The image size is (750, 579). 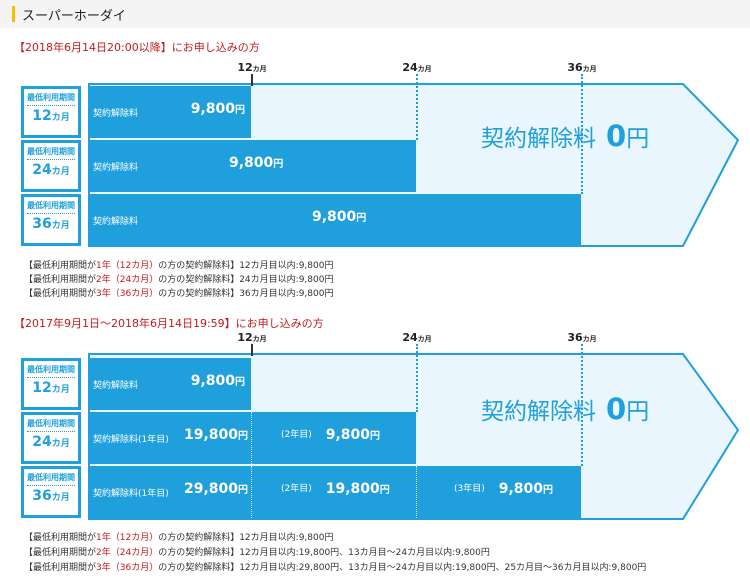 I want to click on page-header: スーパーホーダイ, so click(x=375, y=14).